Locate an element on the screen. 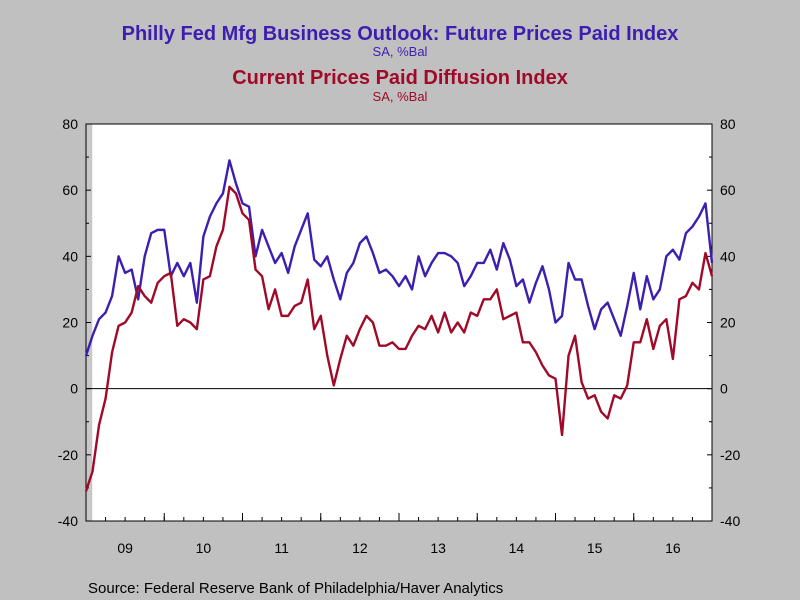 The width and height of the screenshot is (800, 600). chart-title-units: SA, %Bal is located at coordinates (400, 51).